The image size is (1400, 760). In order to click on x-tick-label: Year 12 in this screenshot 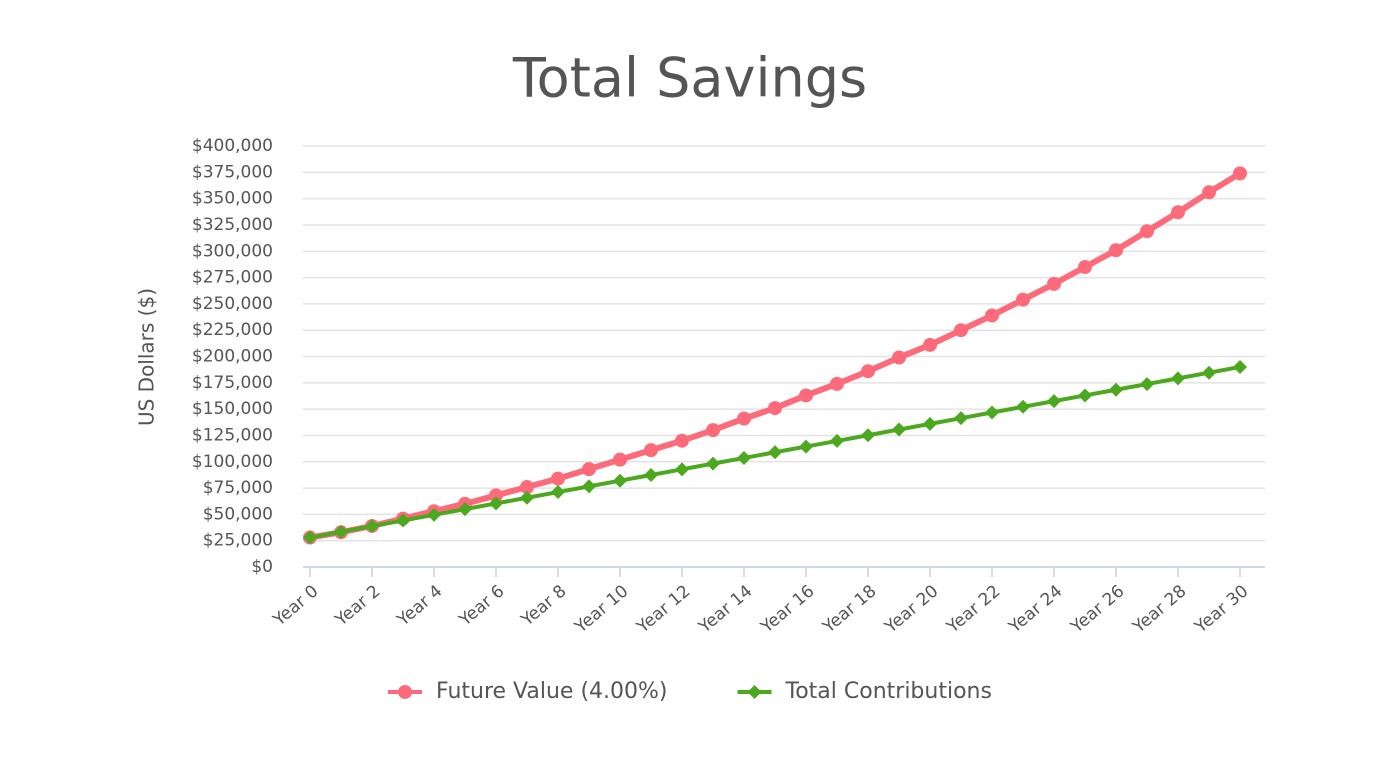, I will do `click(664, 609)`.